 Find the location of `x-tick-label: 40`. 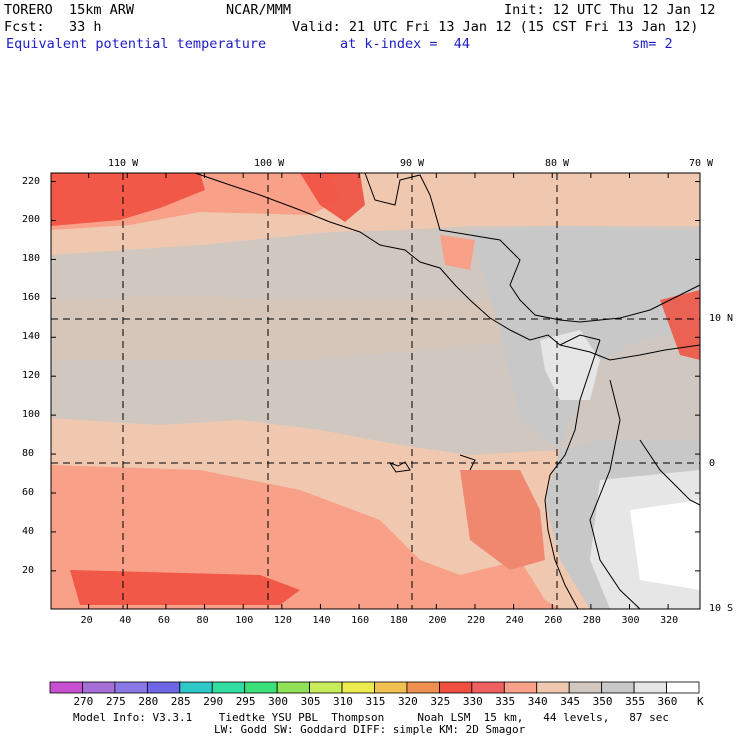

x-tick-label: 40 is located at coordinates (125, 620).